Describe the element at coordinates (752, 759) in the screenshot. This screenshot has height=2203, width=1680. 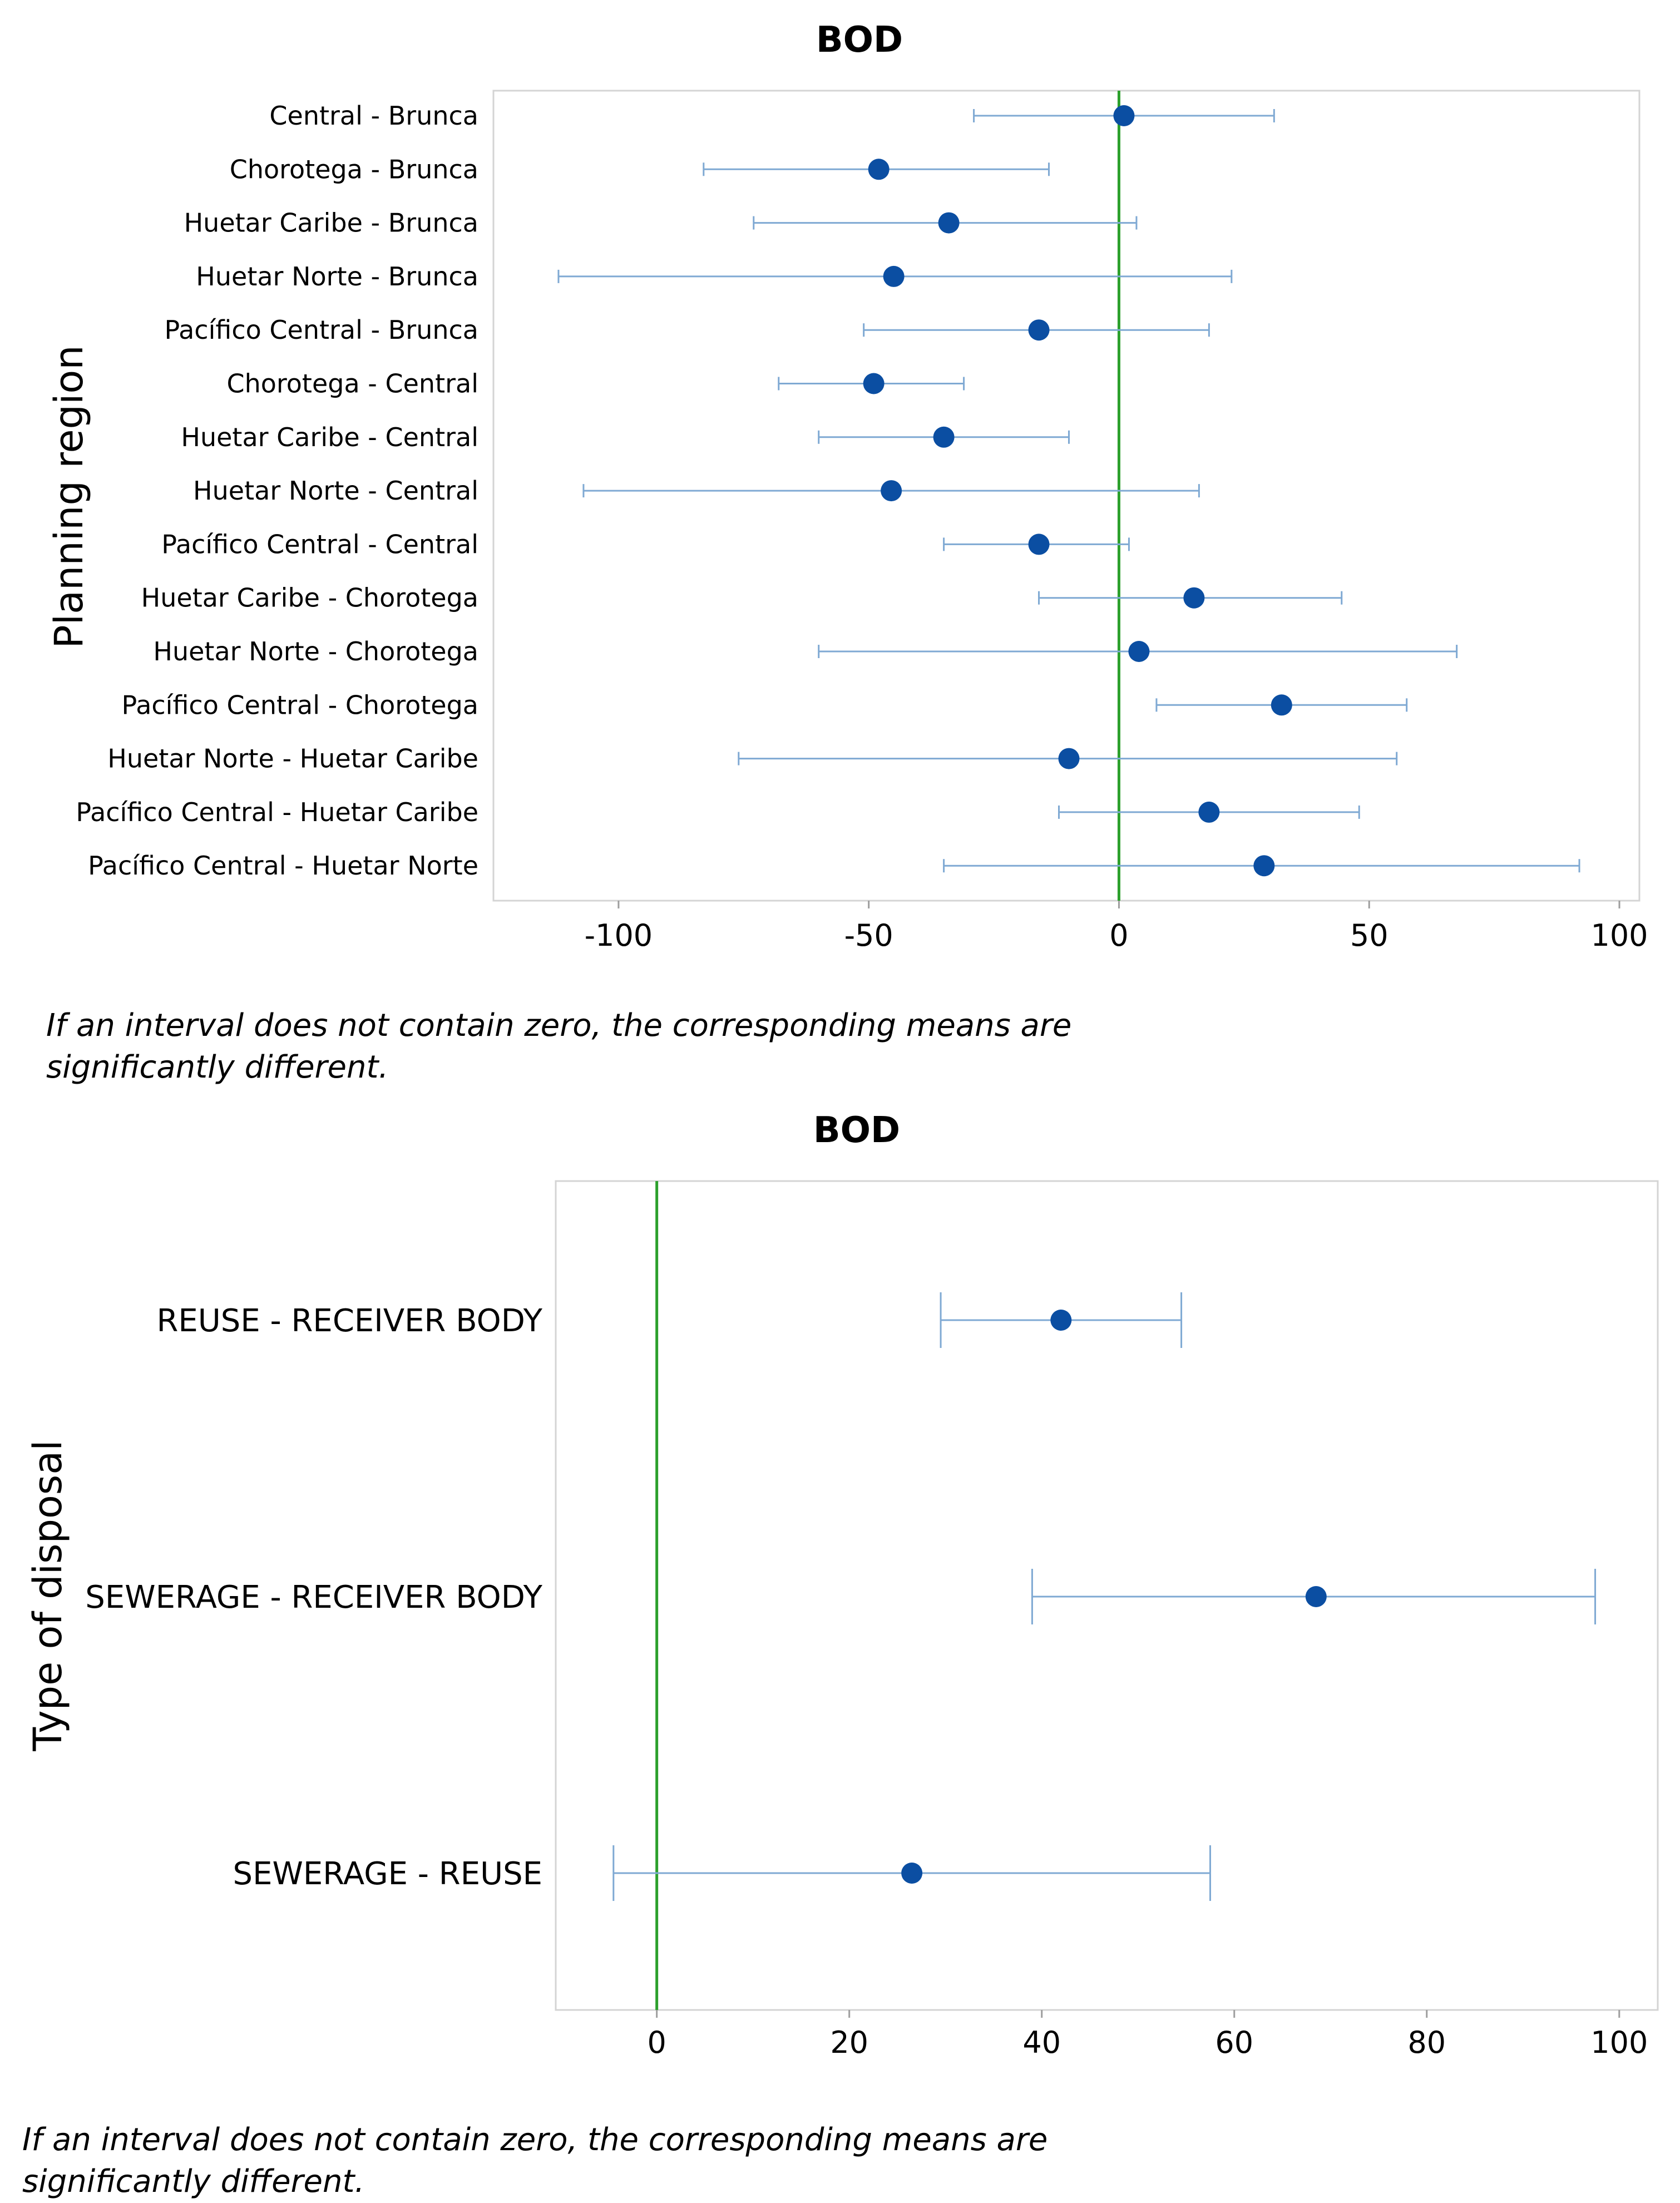
I see `interval-row: Huetar Norte - Huetar Caribe` at that location.